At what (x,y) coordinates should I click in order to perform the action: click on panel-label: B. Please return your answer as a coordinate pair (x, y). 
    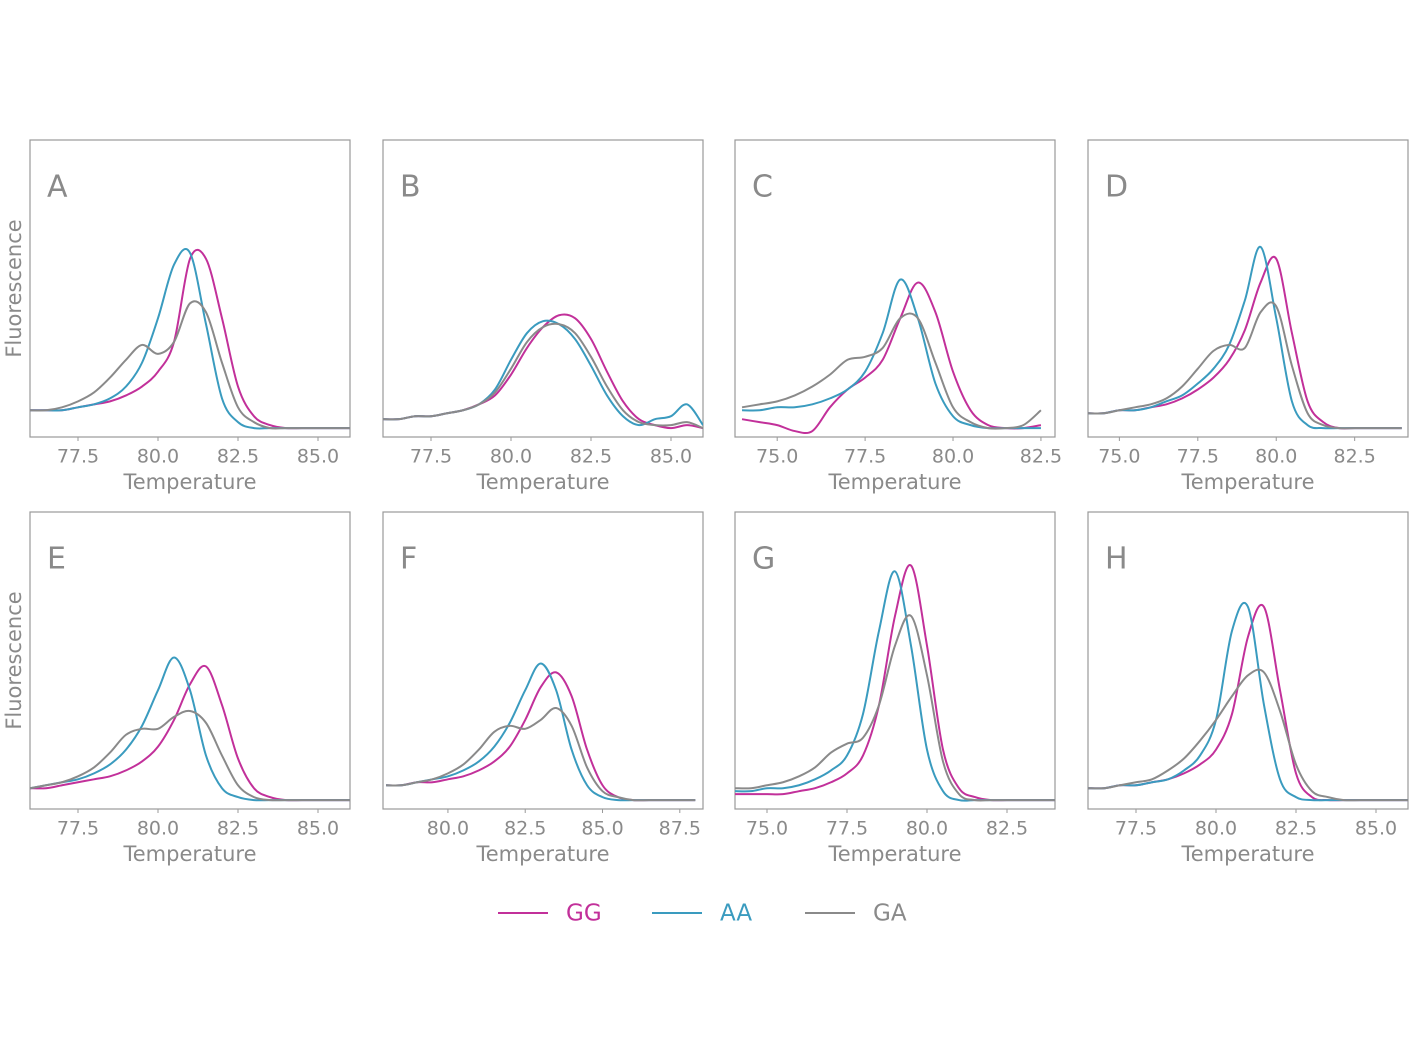
    Looking at the image, I should click on (410, 187).